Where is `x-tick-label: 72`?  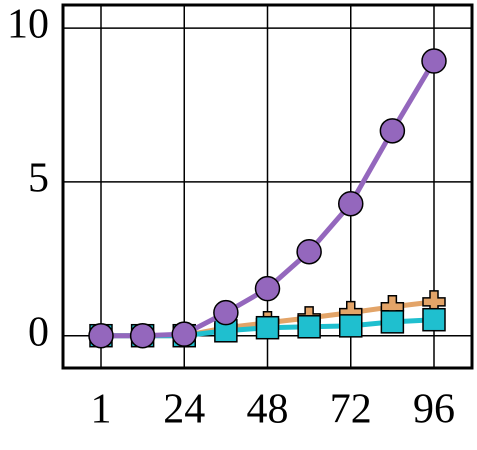 x-tick-label: 72 is located at coordinates (351, 410).